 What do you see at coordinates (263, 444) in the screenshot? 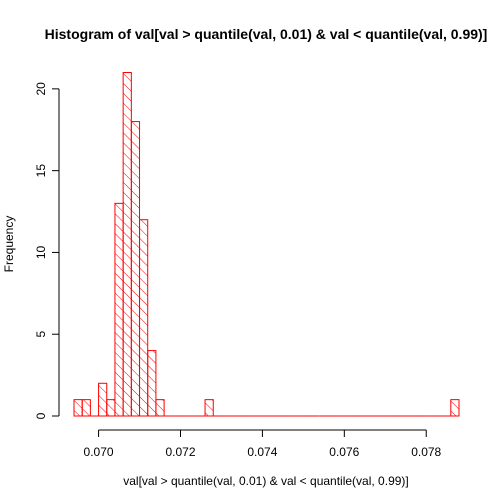
I see `x-axis: 0.070 0.072 0.074 0.076 0.078` at bounding box center [263, 444].